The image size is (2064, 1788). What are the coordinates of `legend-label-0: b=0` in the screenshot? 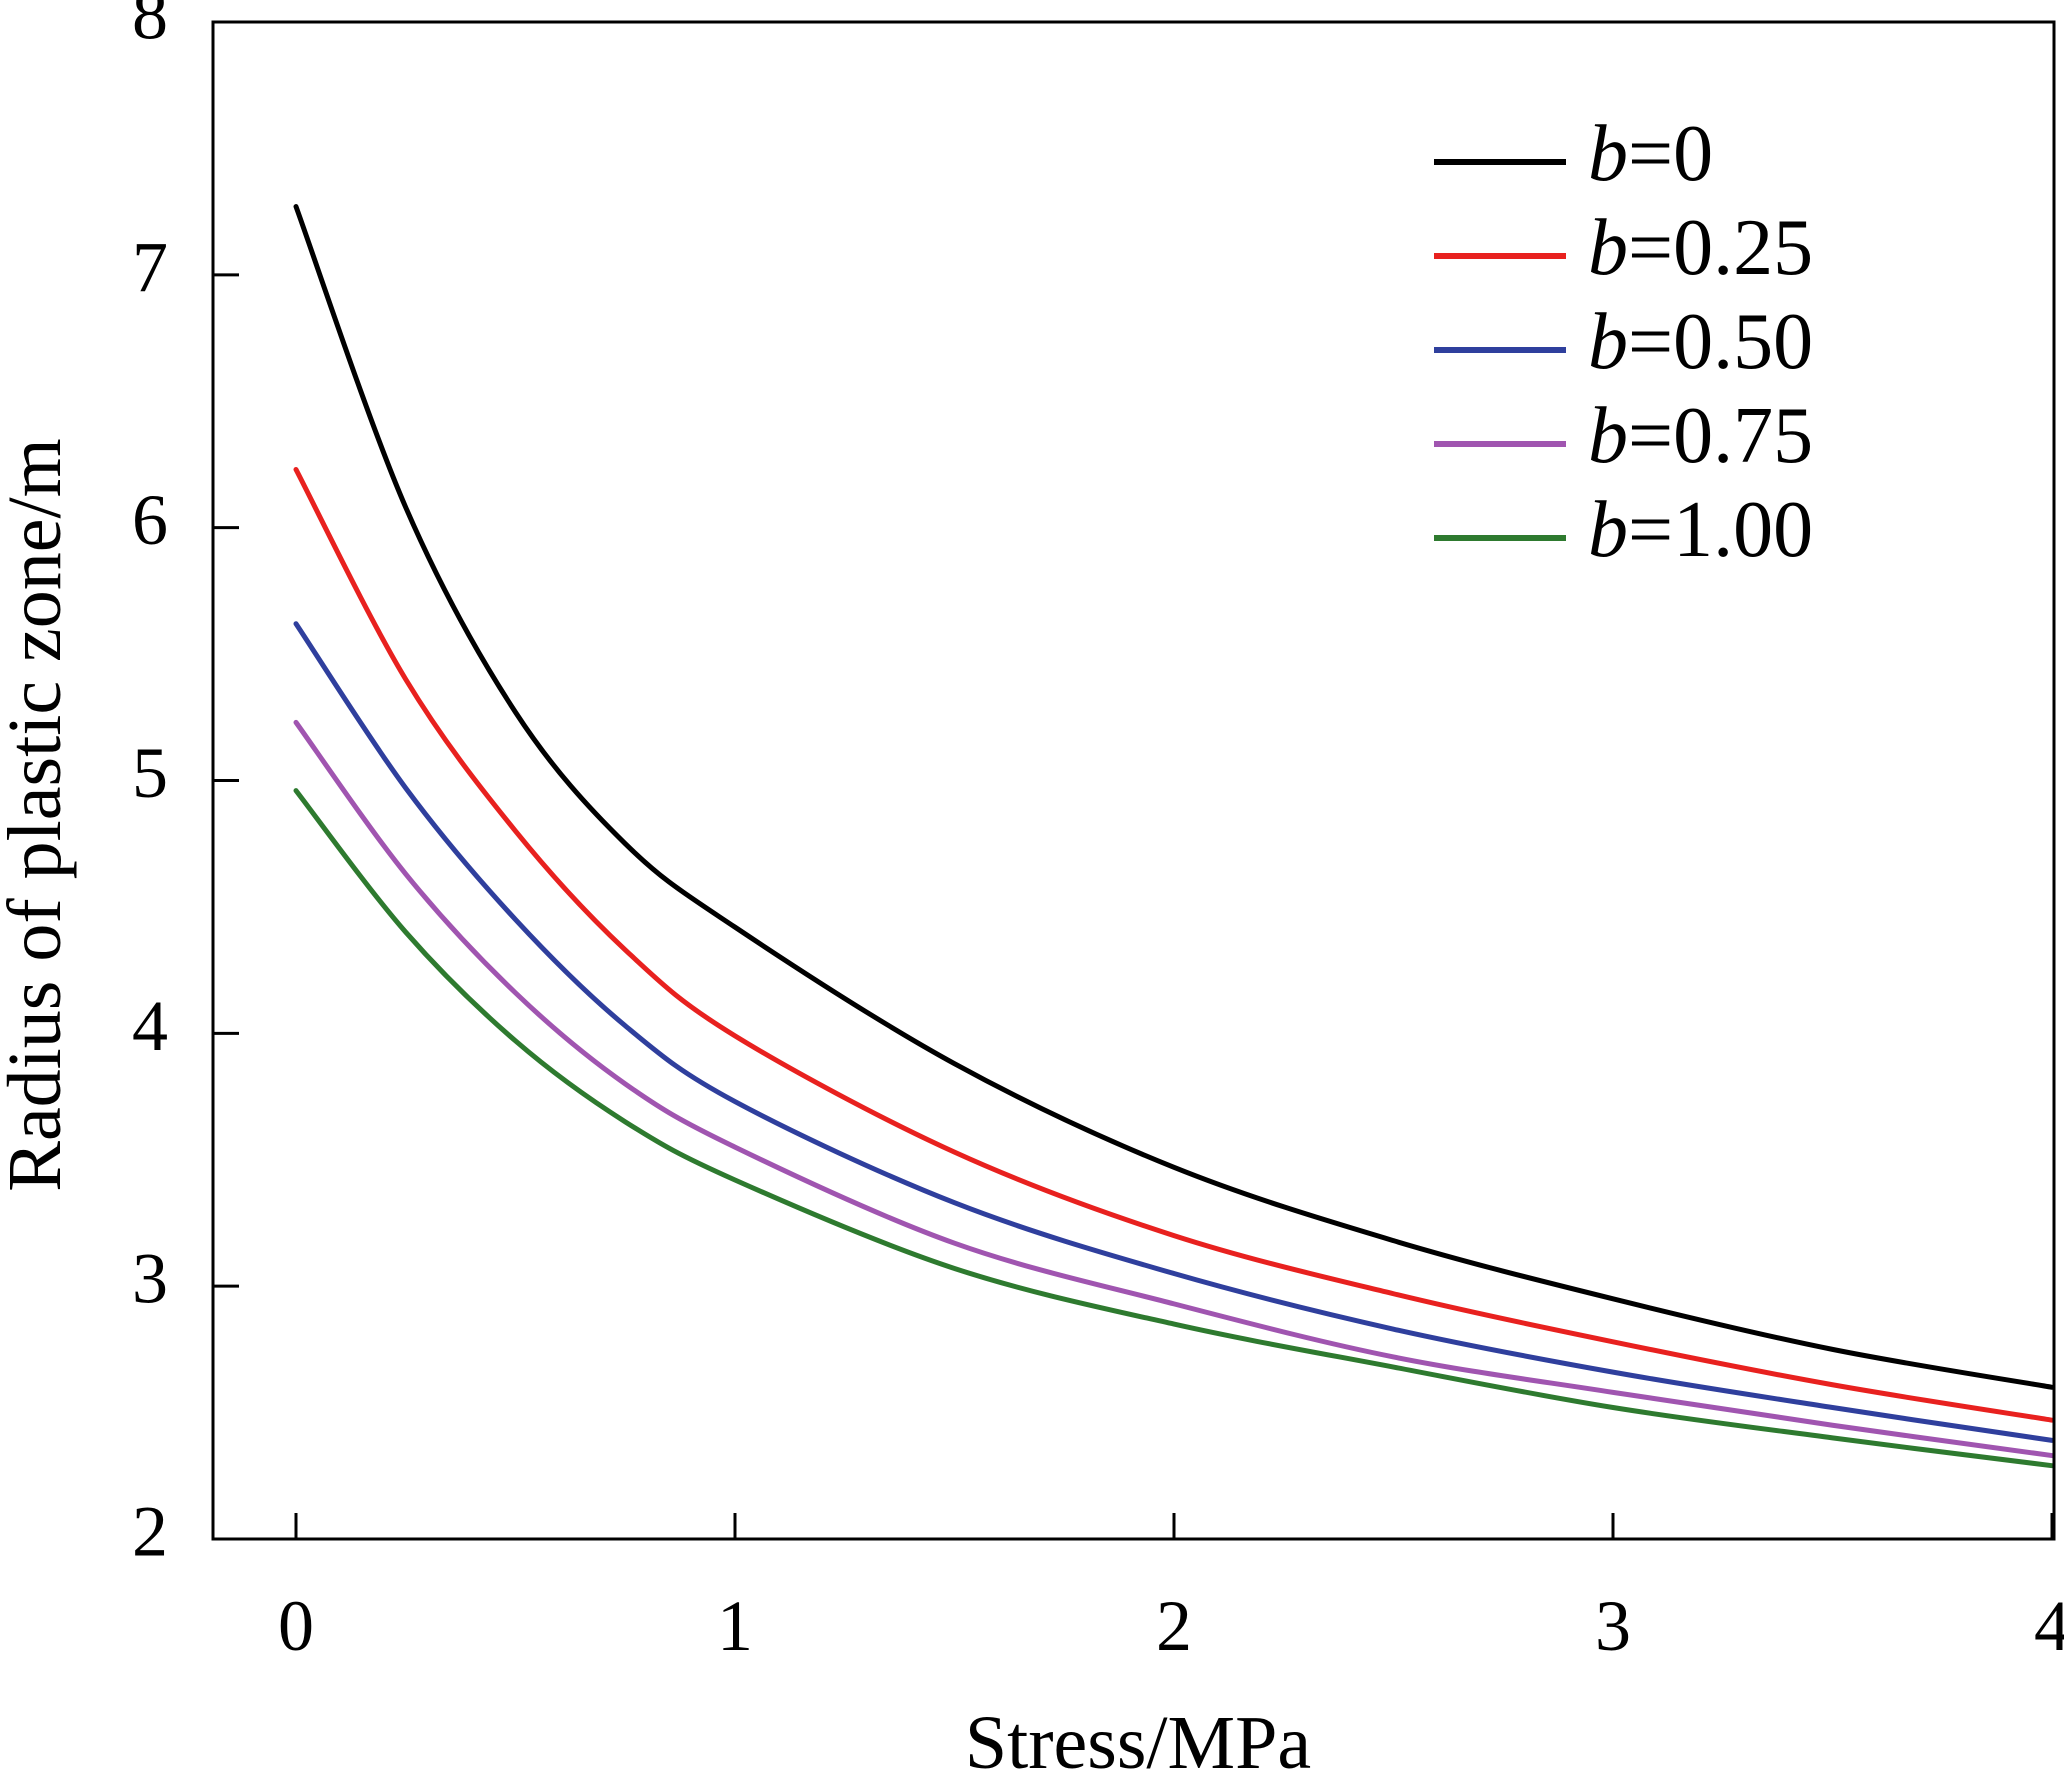 It's located at (1650, 154).